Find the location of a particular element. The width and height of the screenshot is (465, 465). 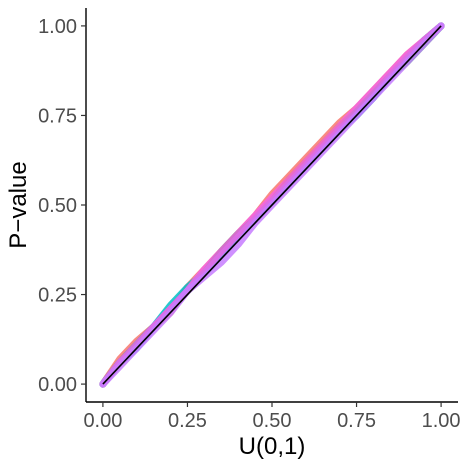

x-axis-ticks: 0.00 0.25 0.50 0.75 1.00 is located at coordinates (272, 417).